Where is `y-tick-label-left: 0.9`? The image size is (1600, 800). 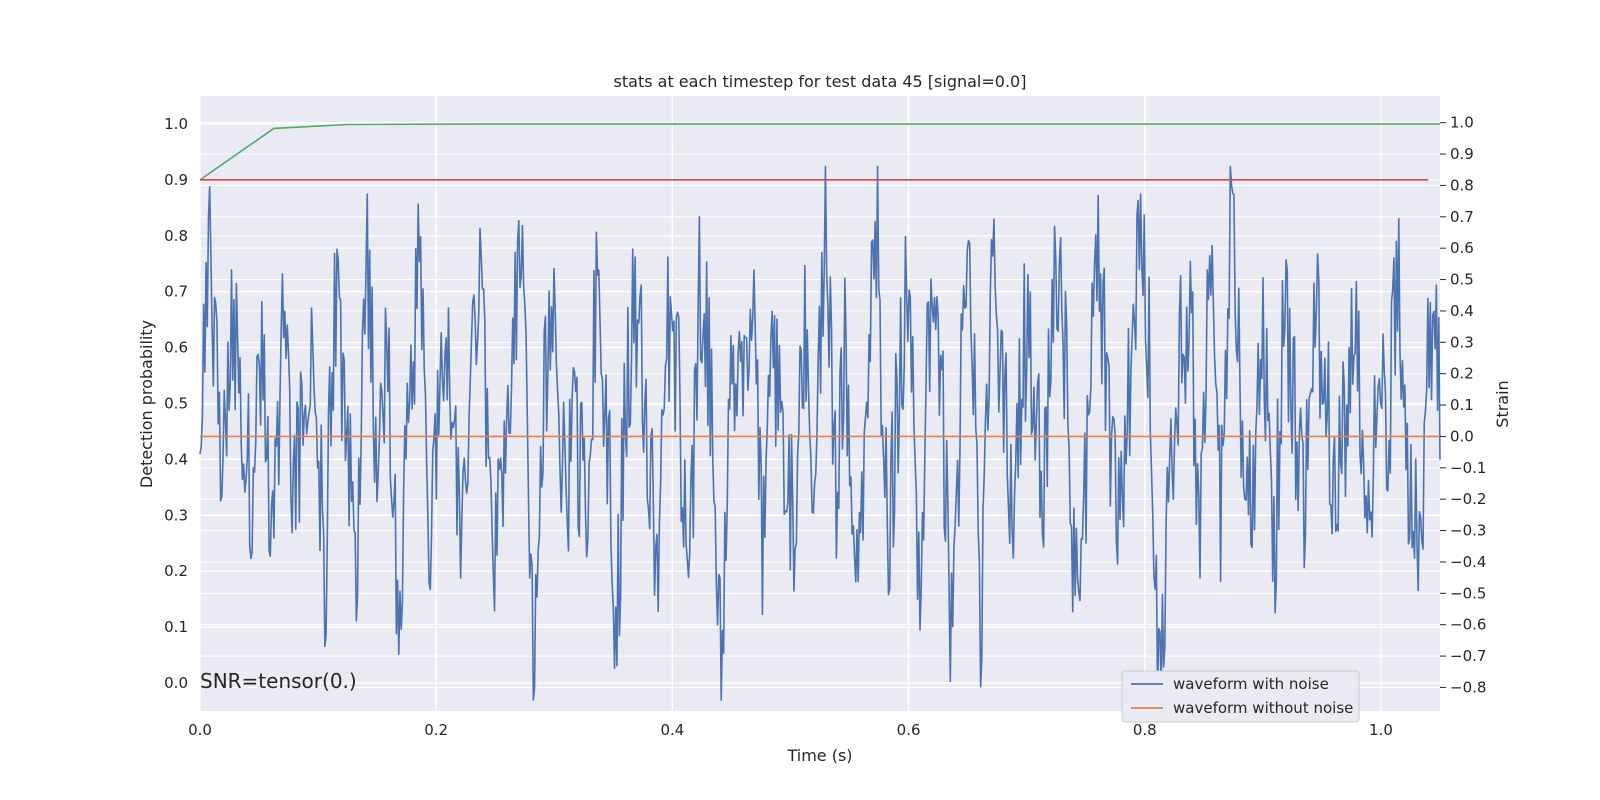 y-tick-label-left: 0.9 is located at coordinates (176, 180).